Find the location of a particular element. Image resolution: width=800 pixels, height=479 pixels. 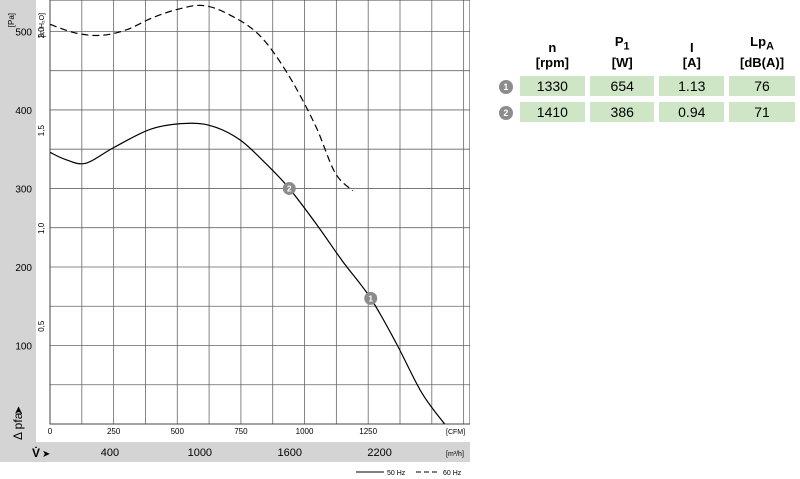

y-tick-label-inh2o: 2,0 is located at coordinates (41, 33).